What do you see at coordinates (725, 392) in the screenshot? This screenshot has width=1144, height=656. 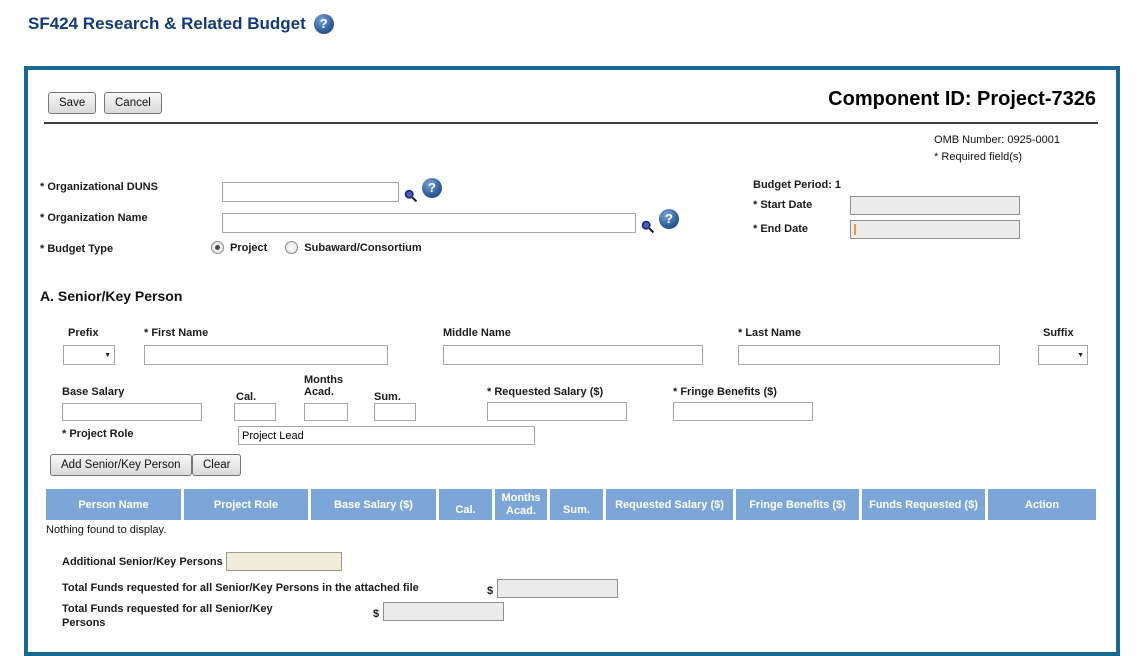 I see `fringe-benefits-label: * Fringe Benefits ($)` at bounding box center [725, 392].